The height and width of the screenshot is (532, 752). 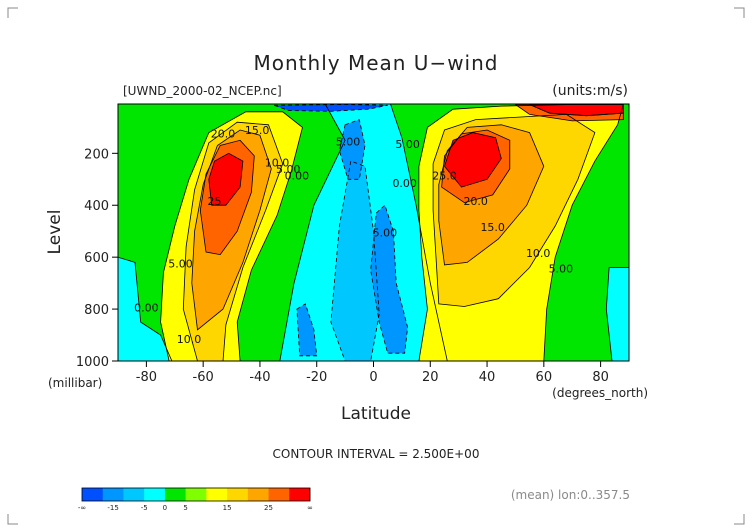 What do you see at coordinates (112, 508) in the screenshot?
I see `colorbar-label: -15` at bounding box center [112, 508].